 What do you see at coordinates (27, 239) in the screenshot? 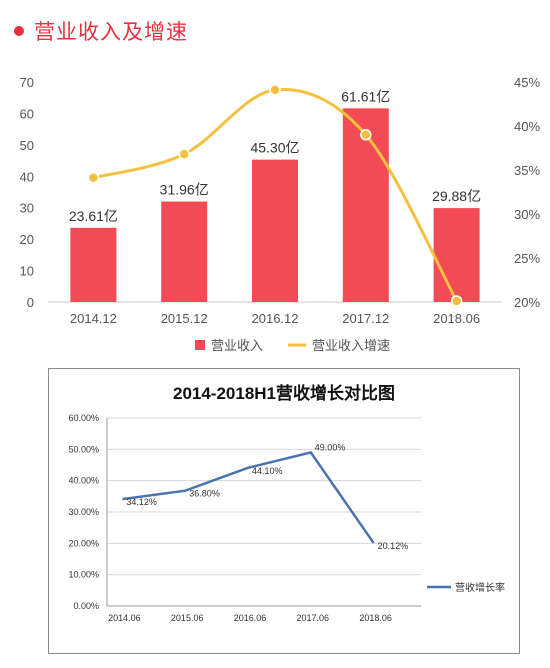
I see `y-left-tick-label: 20` at bounding box center [27, 239].